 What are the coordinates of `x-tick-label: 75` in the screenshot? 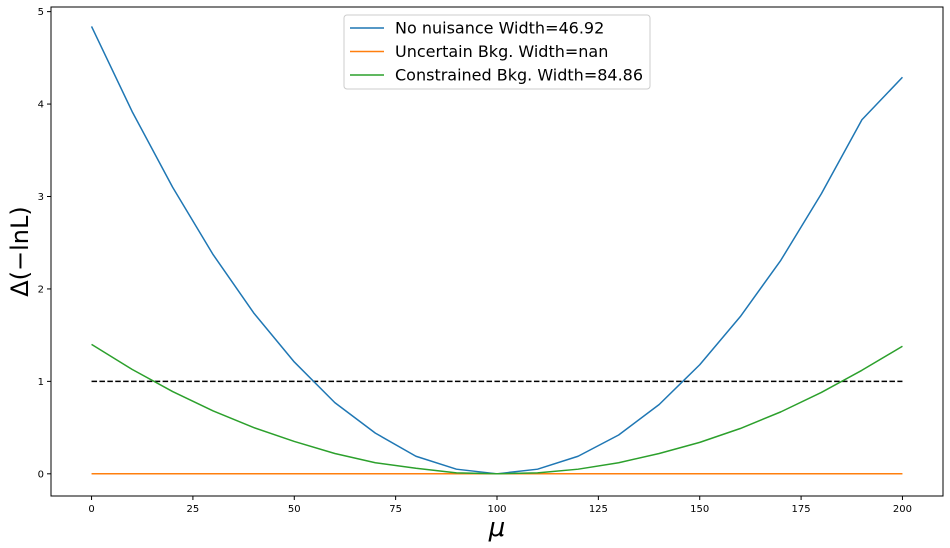 It's located at (395, 509).